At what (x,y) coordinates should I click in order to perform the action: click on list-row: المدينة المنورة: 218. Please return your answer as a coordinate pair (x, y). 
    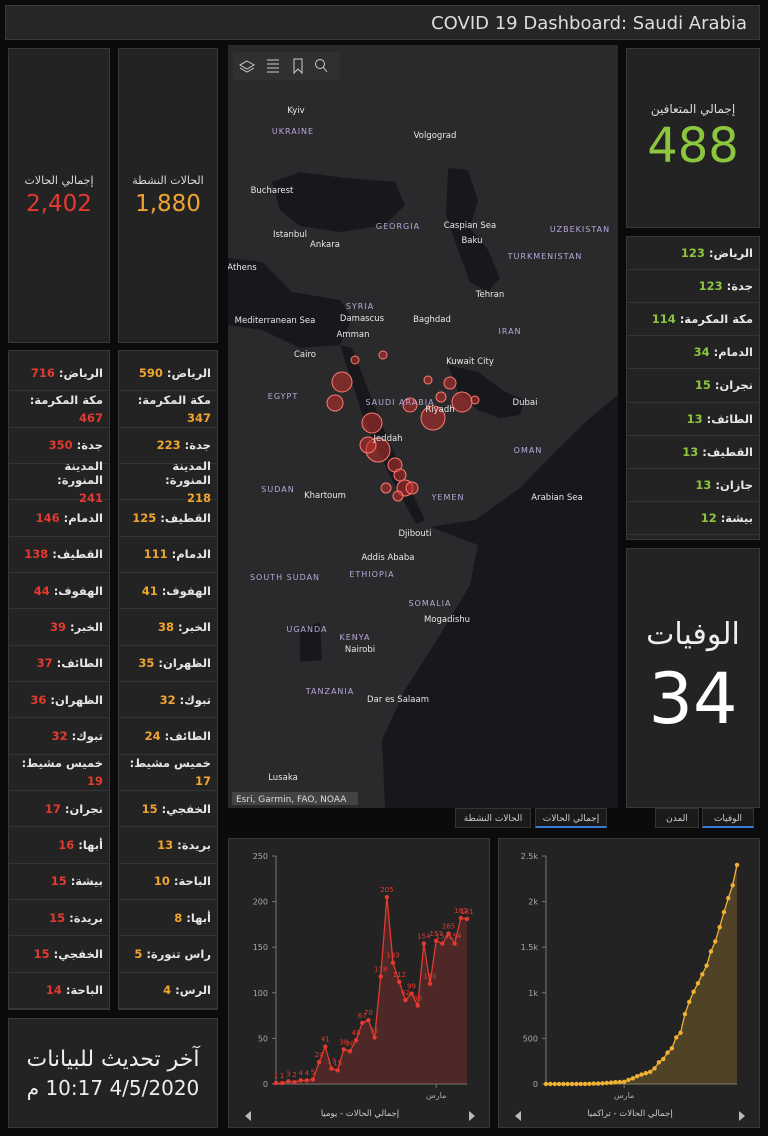
    Looking at the image, I should click on (168, 482).